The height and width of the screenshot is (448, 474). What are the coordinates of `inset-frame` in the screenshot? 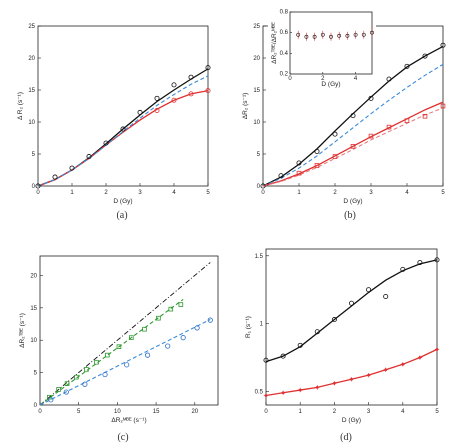 It's located at (331, 43).